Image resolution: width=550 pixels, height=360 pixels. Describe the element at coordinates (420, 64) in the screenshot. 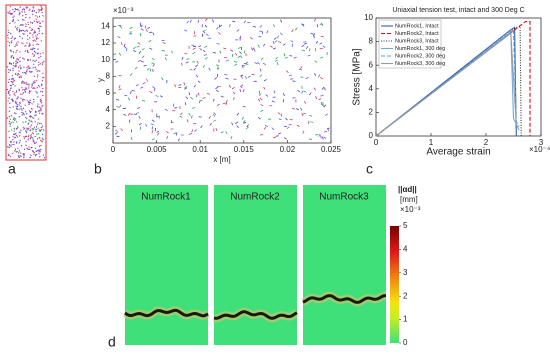

I see `legend-label: NumRock3, 300 deg` at that location.